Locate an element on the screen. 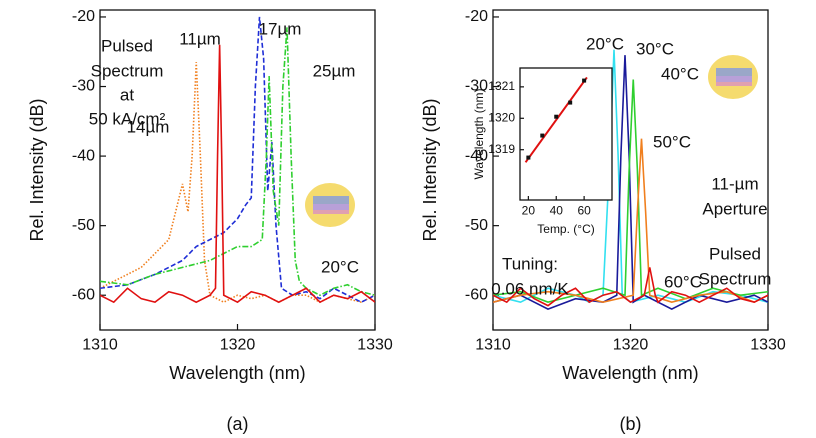 Image resolution: width=816 pixels, height=438 pixels. series-label: 20°C is located at coordinates (605, 43).